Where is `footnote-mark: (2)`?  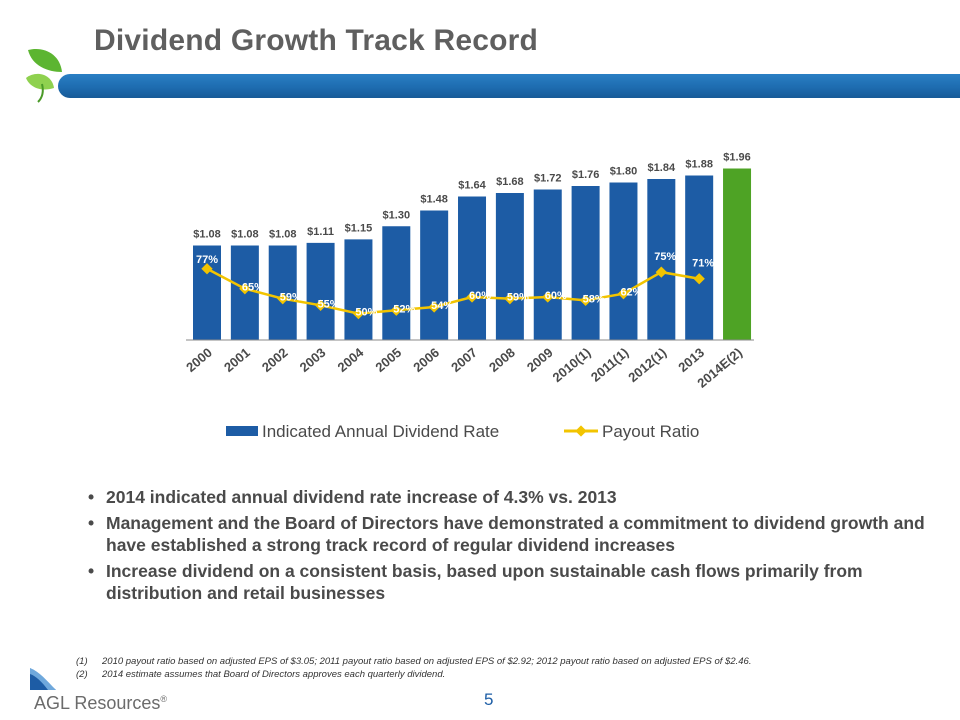 footnote-mark: (2) is located at coordinates (82, 674).